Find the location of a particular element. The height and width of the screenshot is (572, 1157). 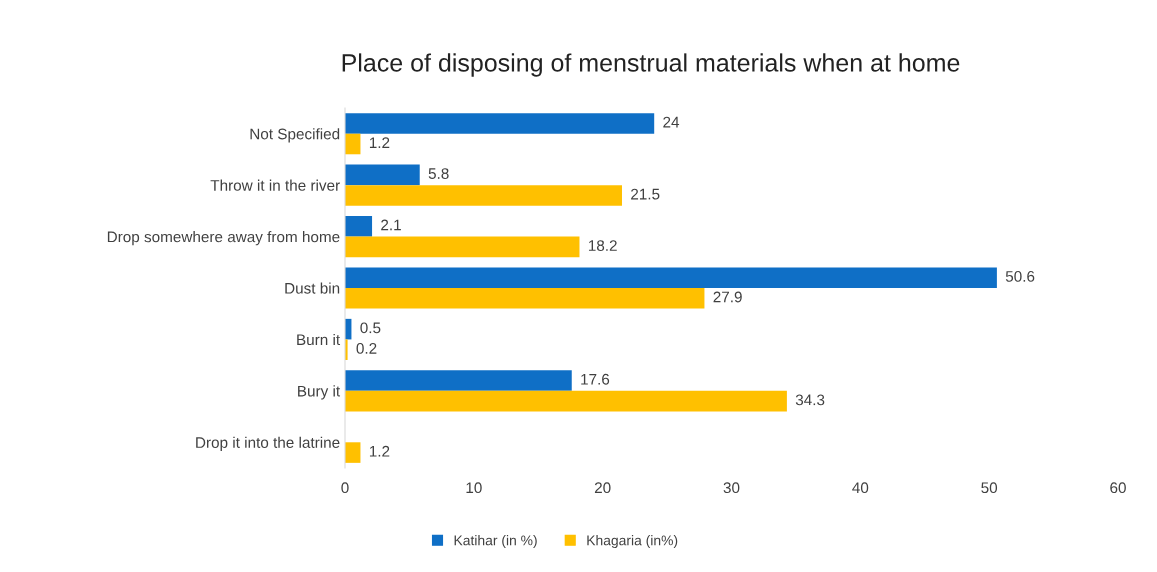

data-label: 50.6 is located at coordinates (1020, 276).